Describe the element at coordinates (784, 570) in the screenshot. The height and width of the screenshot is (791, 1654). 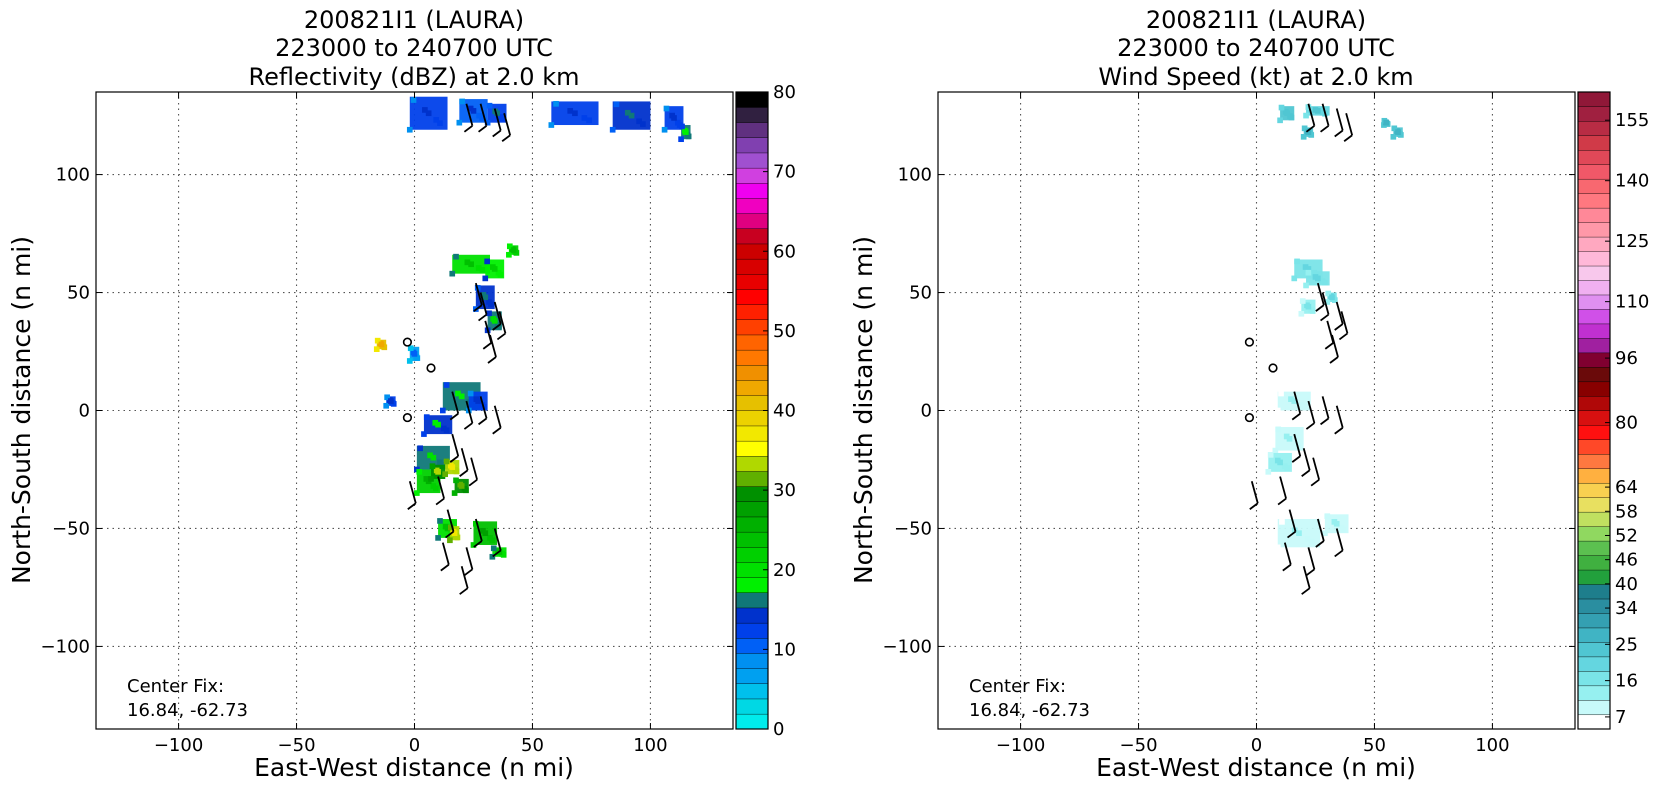
I see `colorbar-tick-label: 20` at that location.